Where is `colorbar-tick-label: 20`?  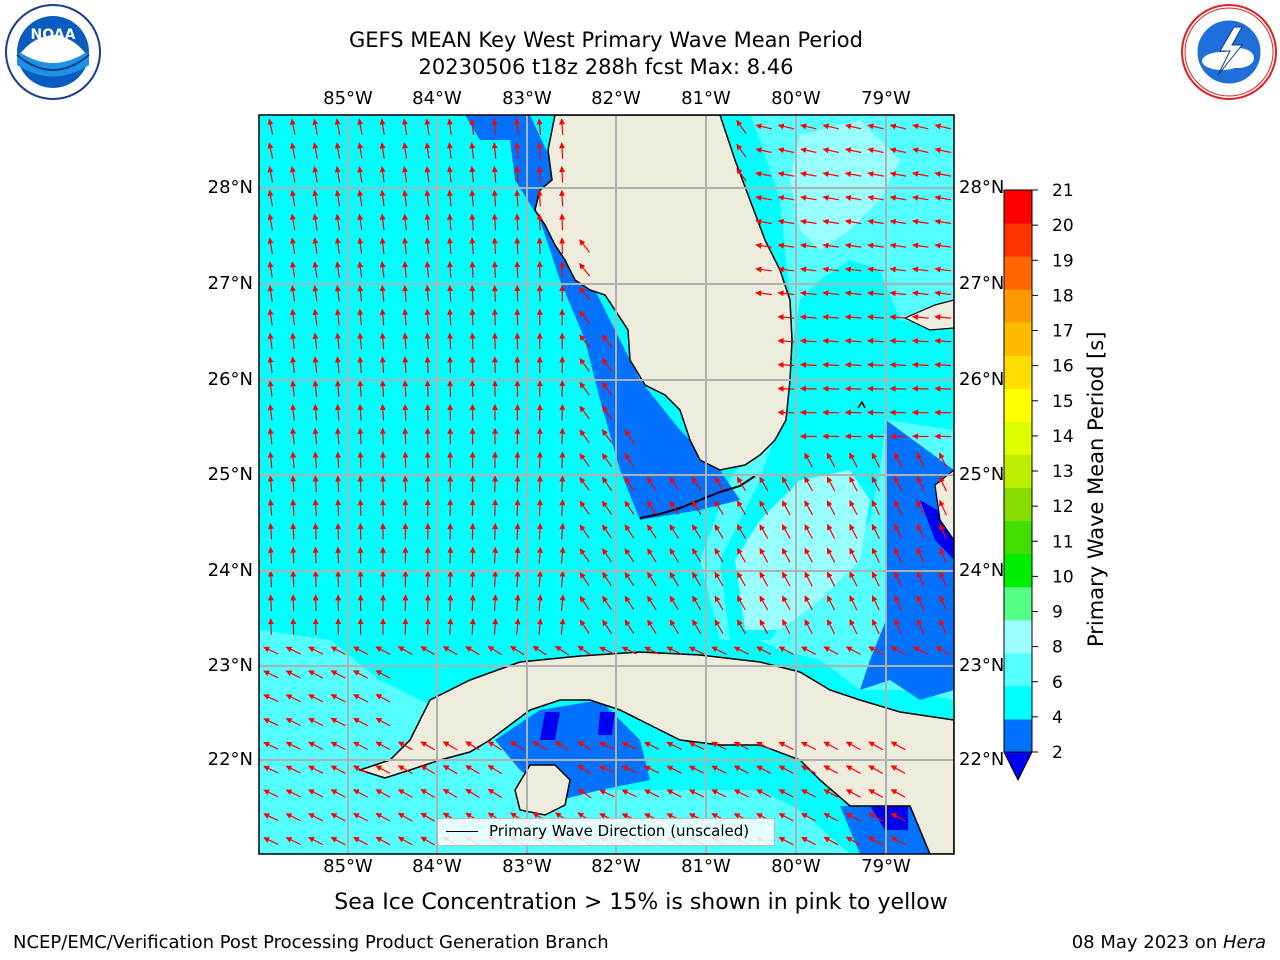 colorbar-tick-label: 20 is located at coordinates (1063, 226).